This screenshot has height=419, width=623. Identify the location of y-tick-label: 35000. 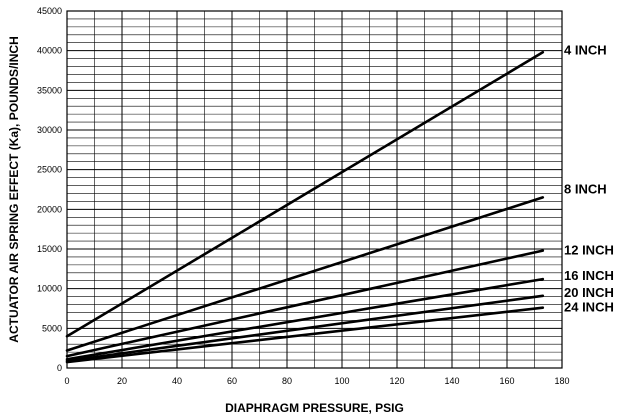
(49, 90).